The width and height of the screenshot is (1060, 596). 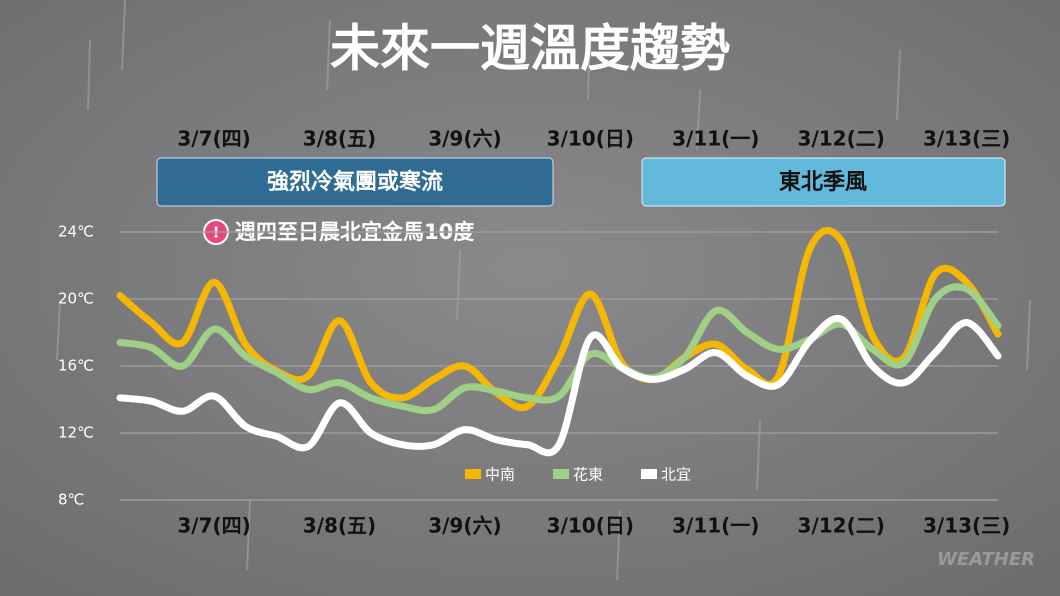 I want to click on x-tick-label: 3/8(五), so click(x=339, y=526).